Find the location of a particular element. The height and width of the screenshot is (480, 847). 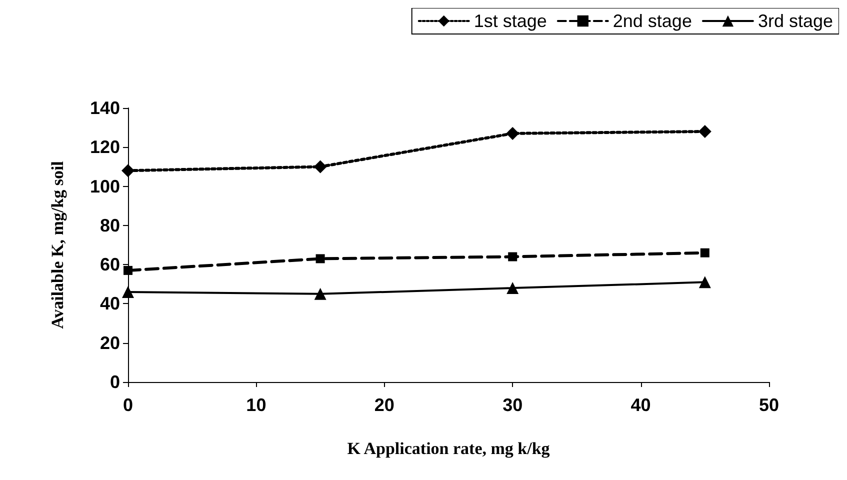

x-tick-label: 40 is located at coordinates (640, 405).